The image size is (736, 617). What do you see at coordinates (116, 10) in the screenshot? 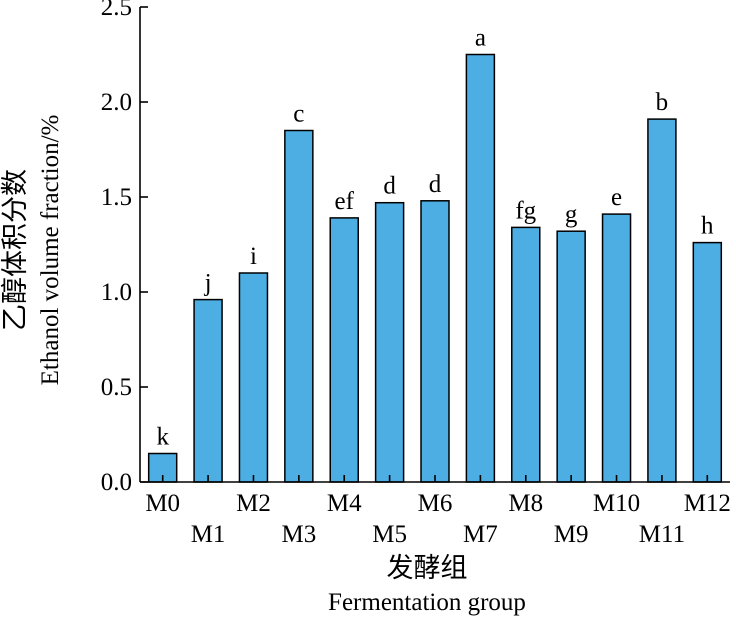
I see `y-tick-label: 2.5` at bounding box center [116, 10].